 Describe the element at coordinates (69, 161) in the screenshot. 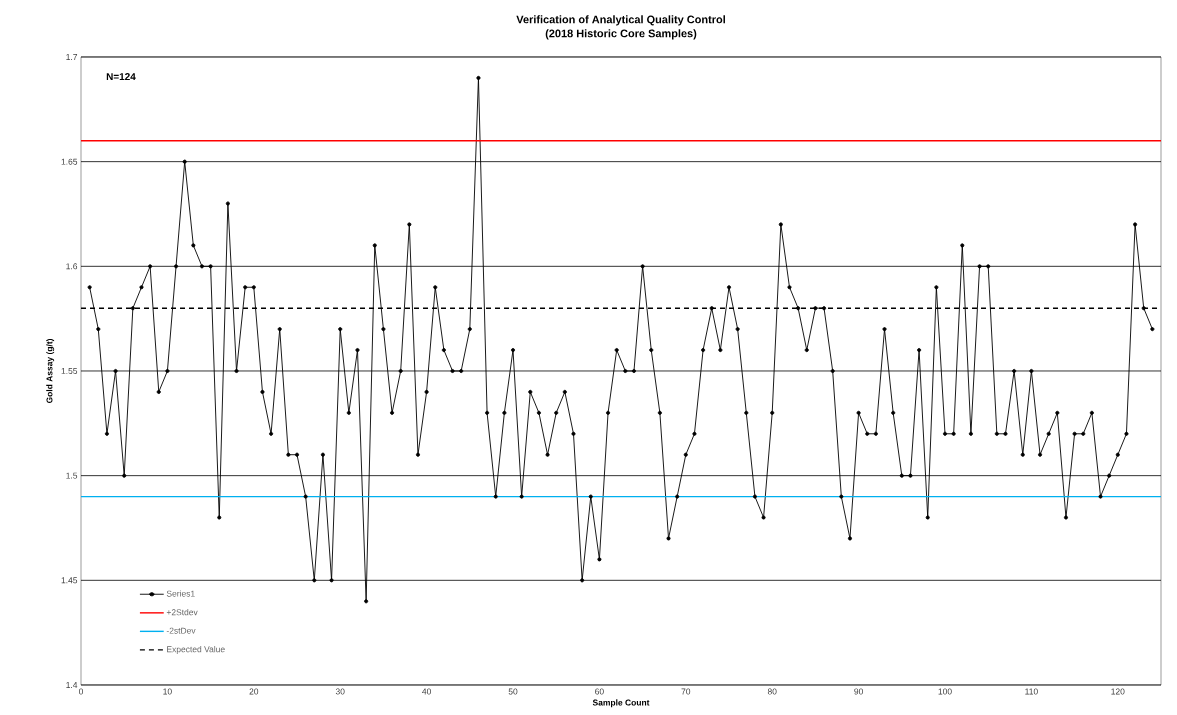

I see `y-tick-label: 1.65` at that location.